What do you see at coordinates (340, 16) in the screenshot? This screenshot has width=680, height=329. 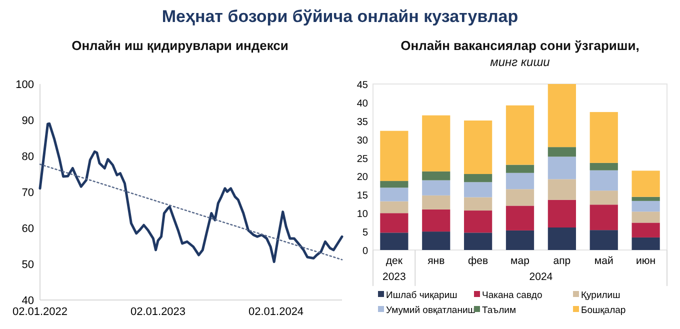 I see `chart-title: Меҳнат бозори бўйича онлайн кузатувлар` at bounding box center [340, 16].